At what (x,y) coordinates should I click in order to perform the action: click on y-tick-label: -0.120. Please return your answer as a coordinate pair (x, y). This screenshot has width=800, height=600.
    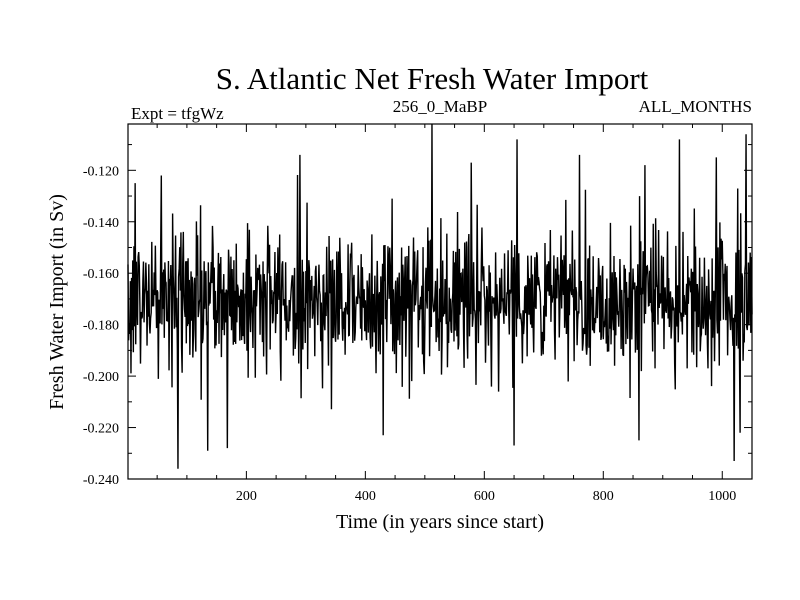
    Looking at the image, I should click on (101, 171).